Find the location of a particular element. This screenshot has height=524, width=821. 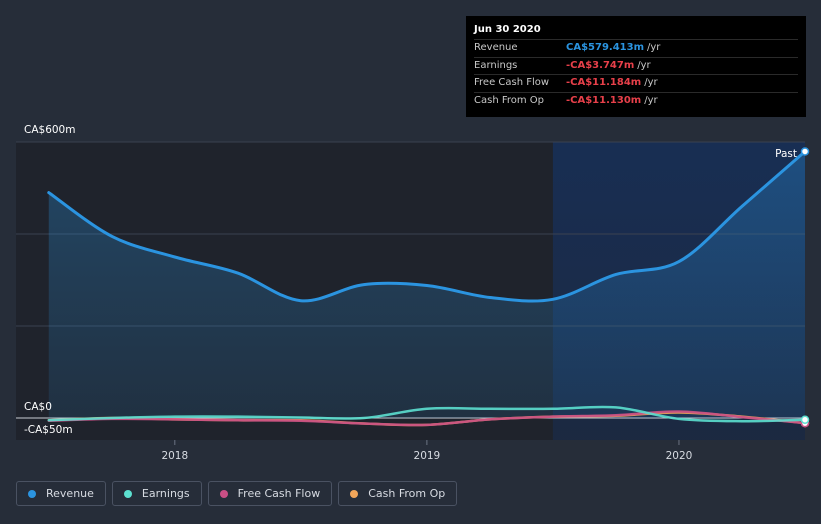

x-tick-labels: 2018 2019 2020 is located at coordinates (426, 451).